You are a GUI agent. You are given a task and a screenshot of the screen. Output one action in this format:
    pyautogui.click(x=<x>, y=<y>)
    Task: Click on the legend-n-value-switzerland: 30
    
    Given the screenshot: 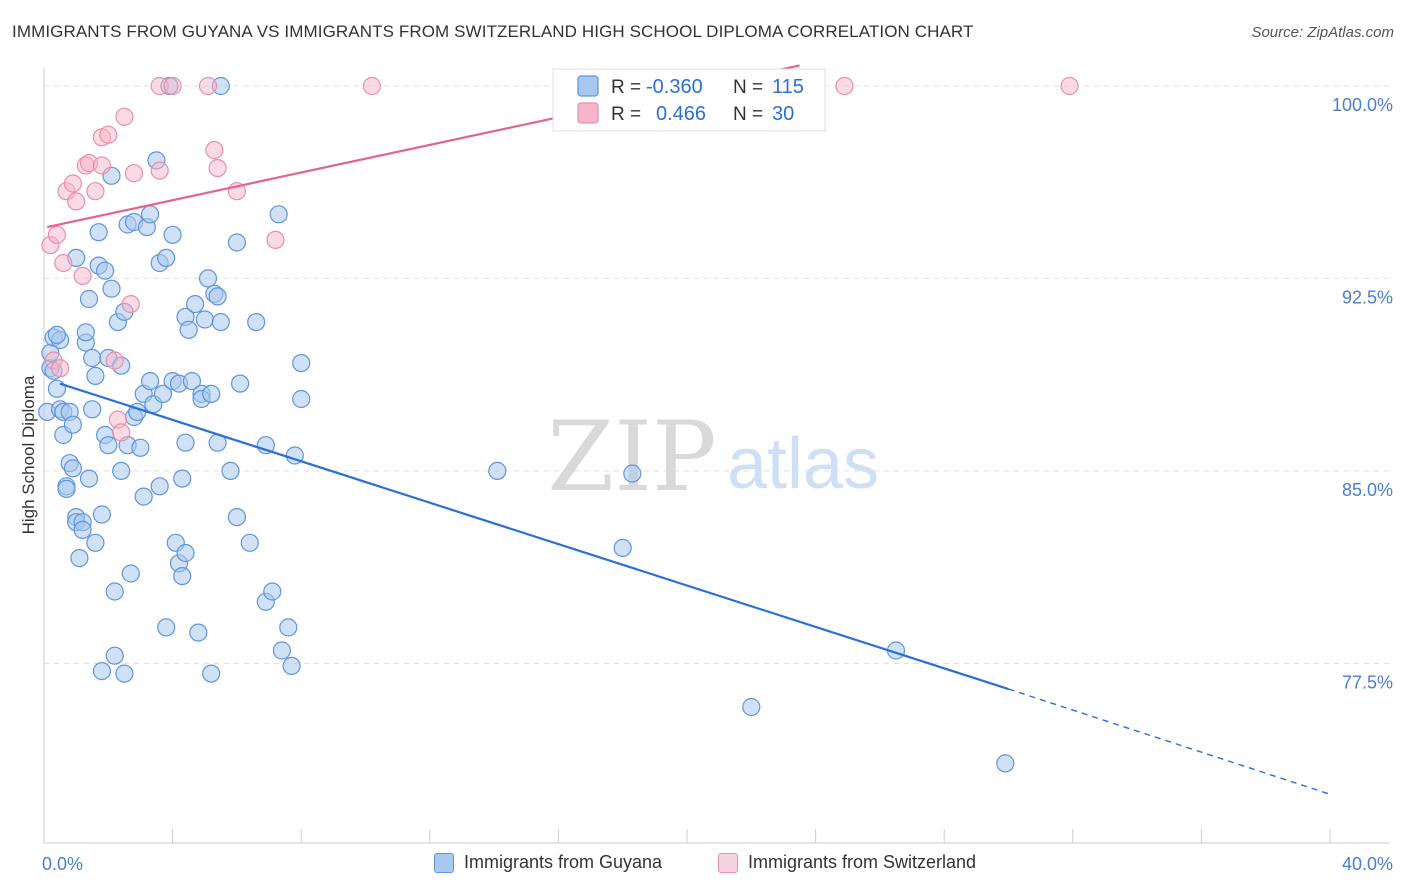 What is the action you would take?
    pyautogui.click(x=783, y=114)
    